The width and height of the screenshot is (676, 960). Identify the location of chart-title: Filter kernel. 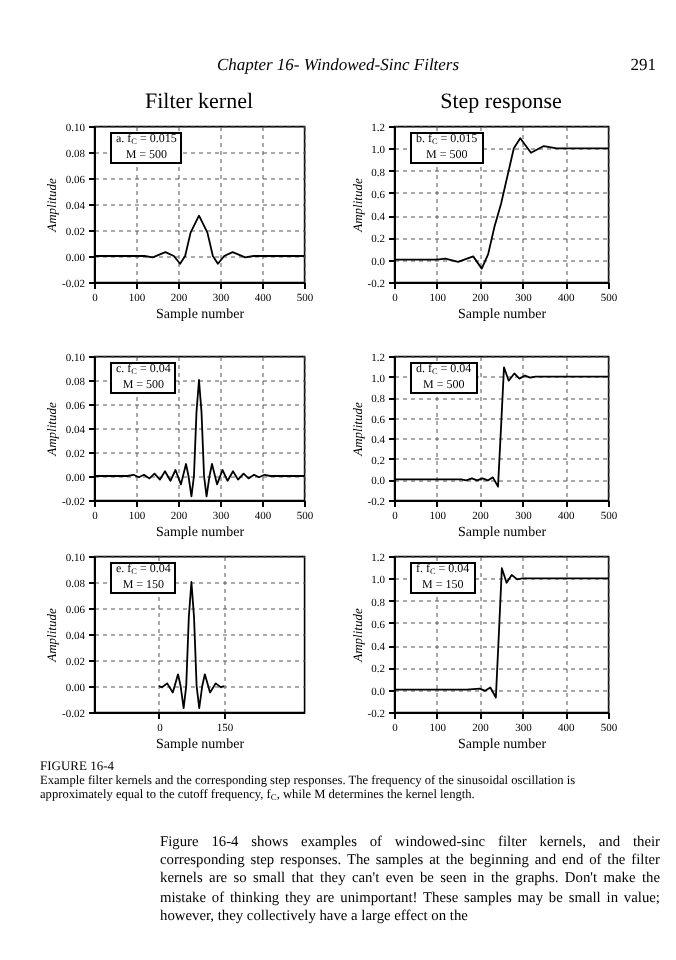
(199, 102).